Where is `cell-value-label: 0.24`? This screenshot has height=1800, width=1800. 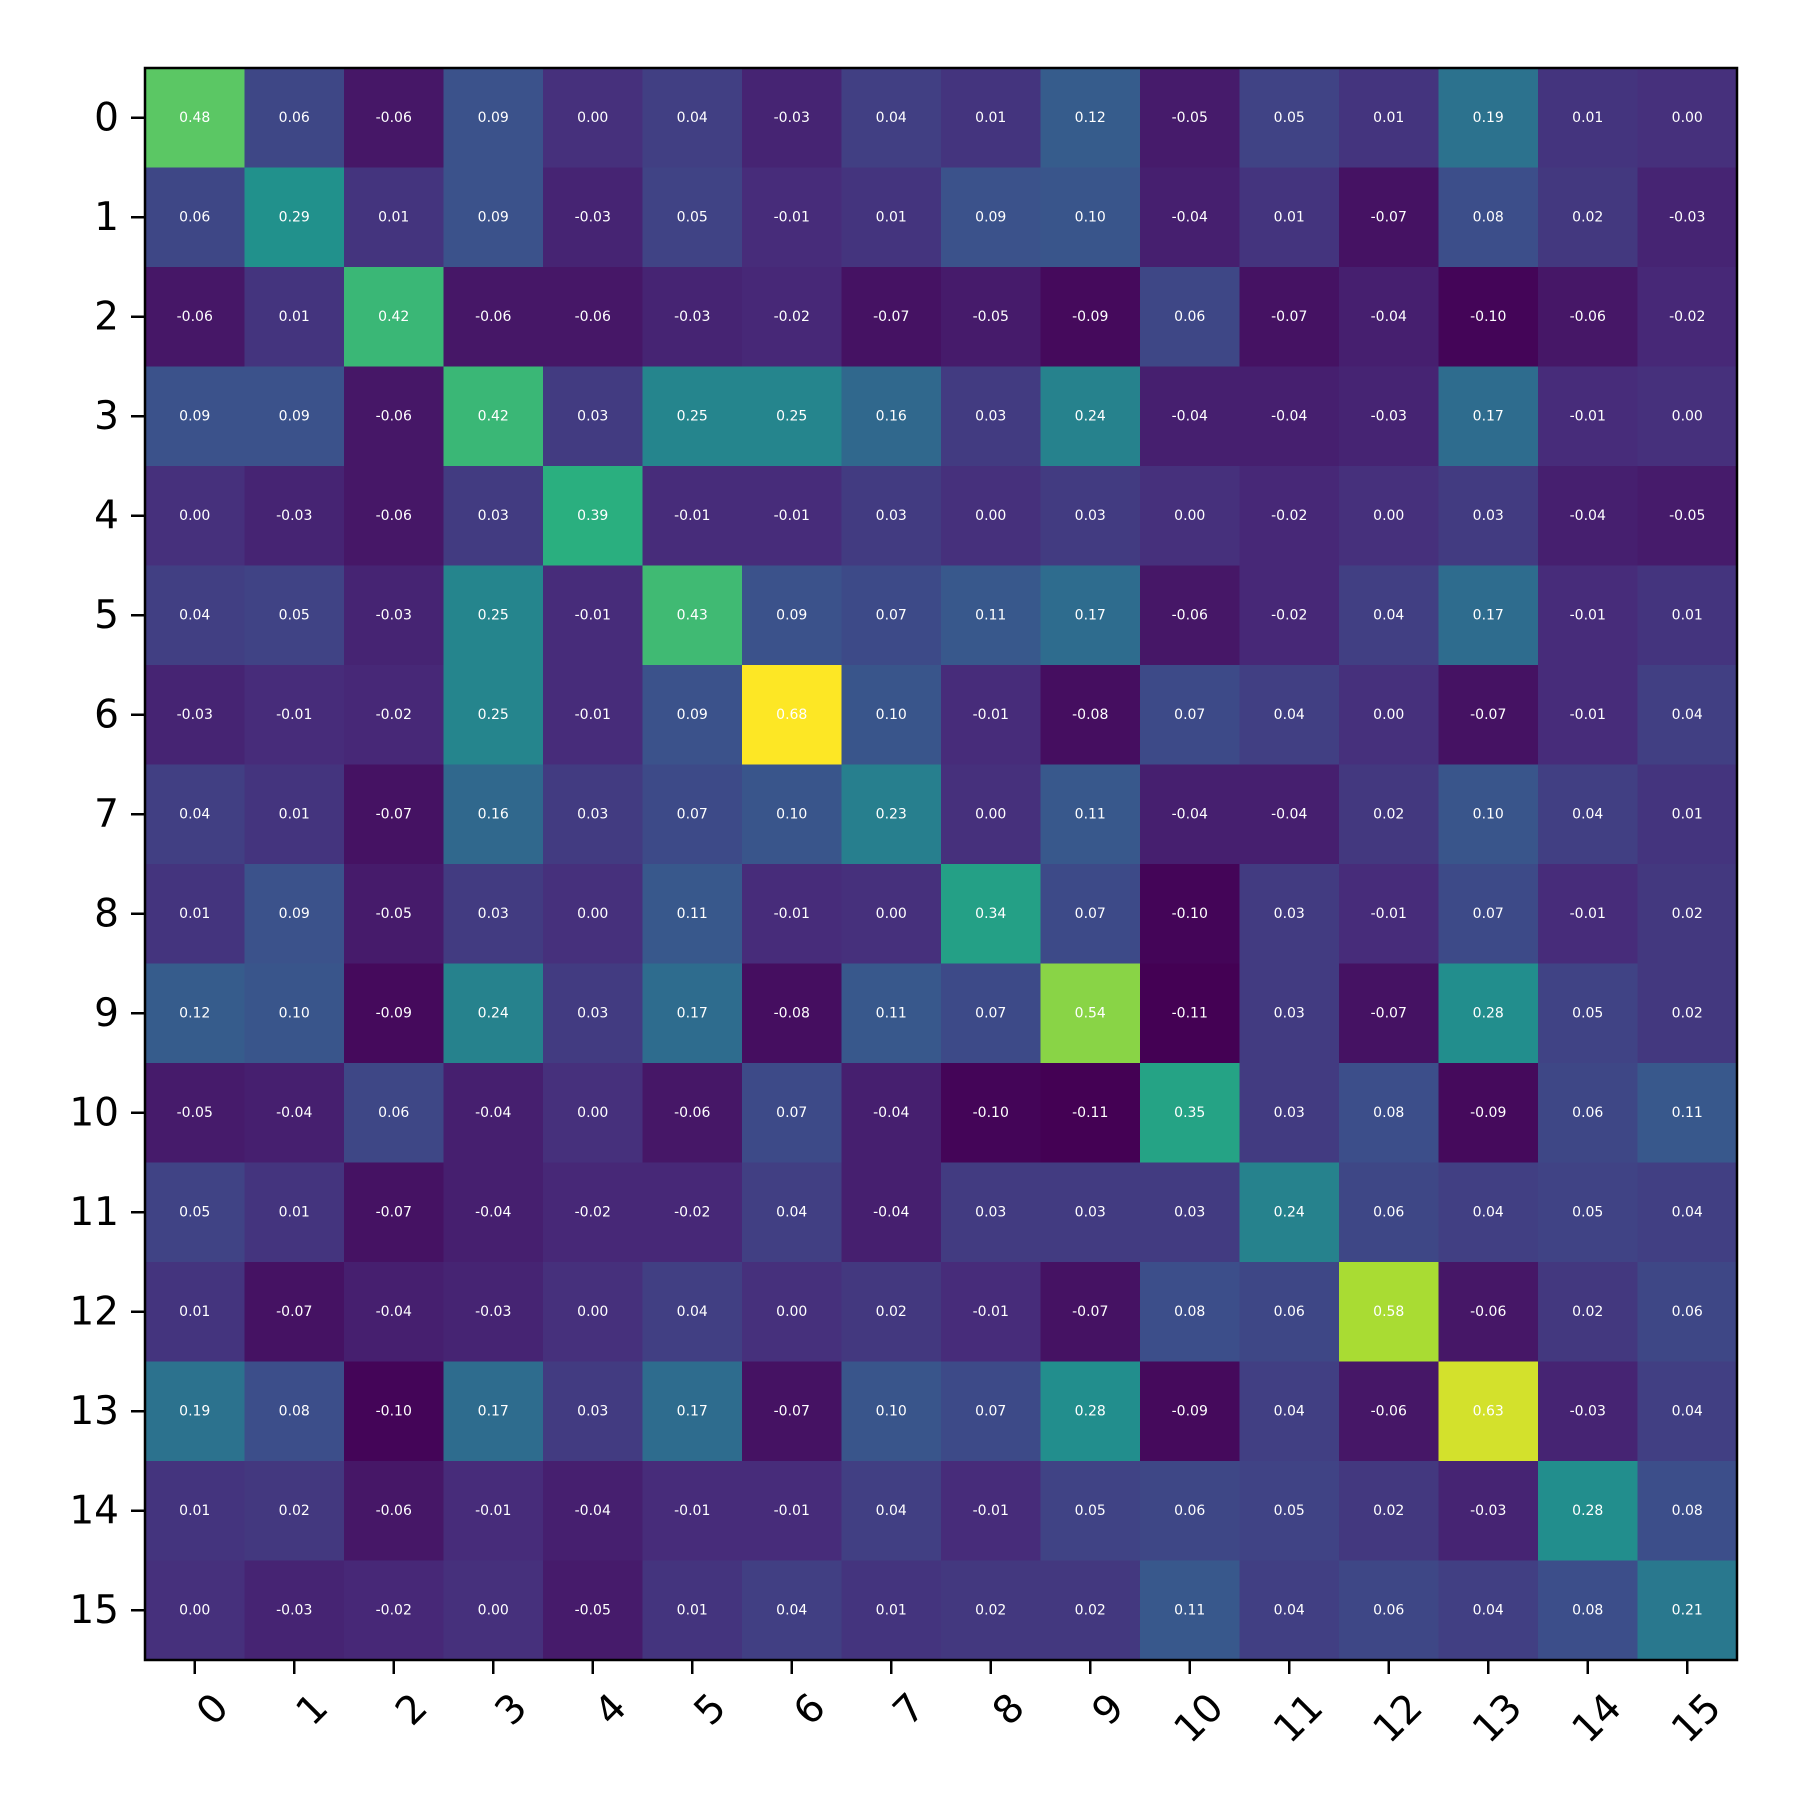 cell-value-label: 0.24 is located at coordinates (1090, 416).